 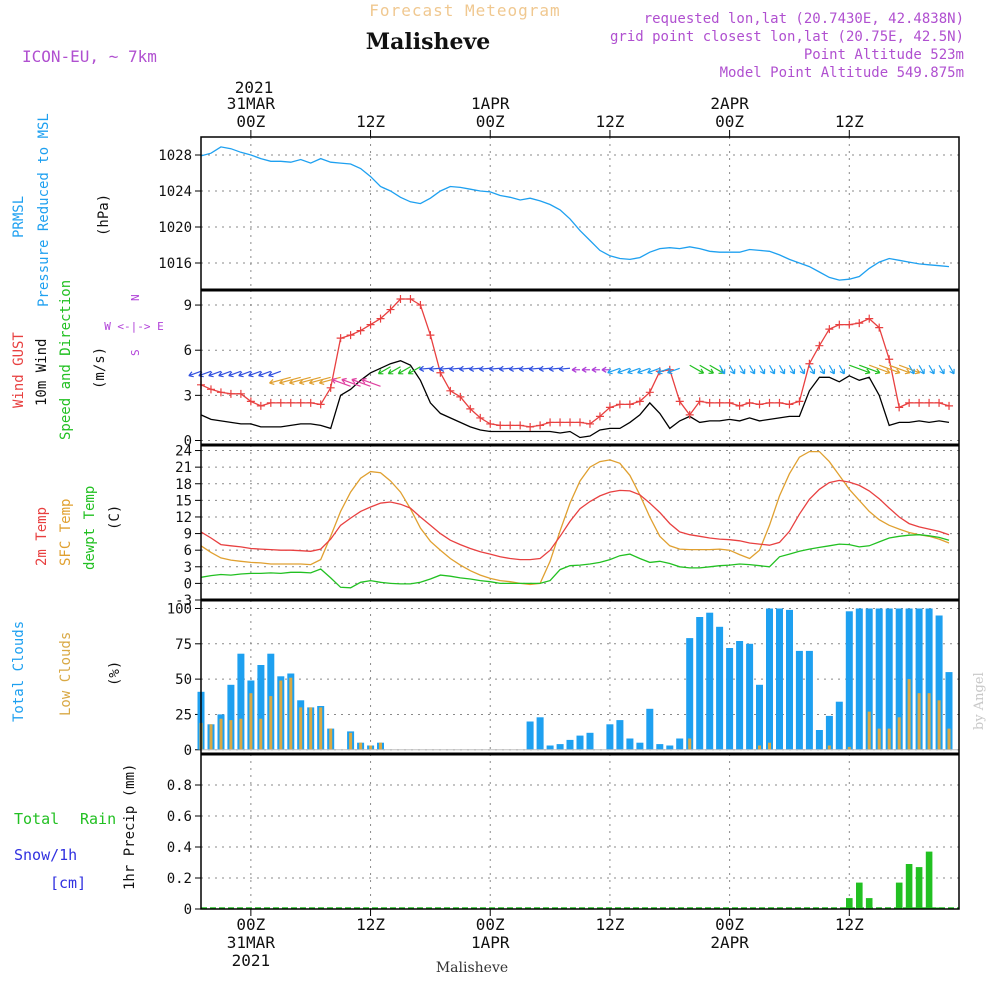 I want to click on xtick-top-date: 31MAR, so click(x=251, y=103).